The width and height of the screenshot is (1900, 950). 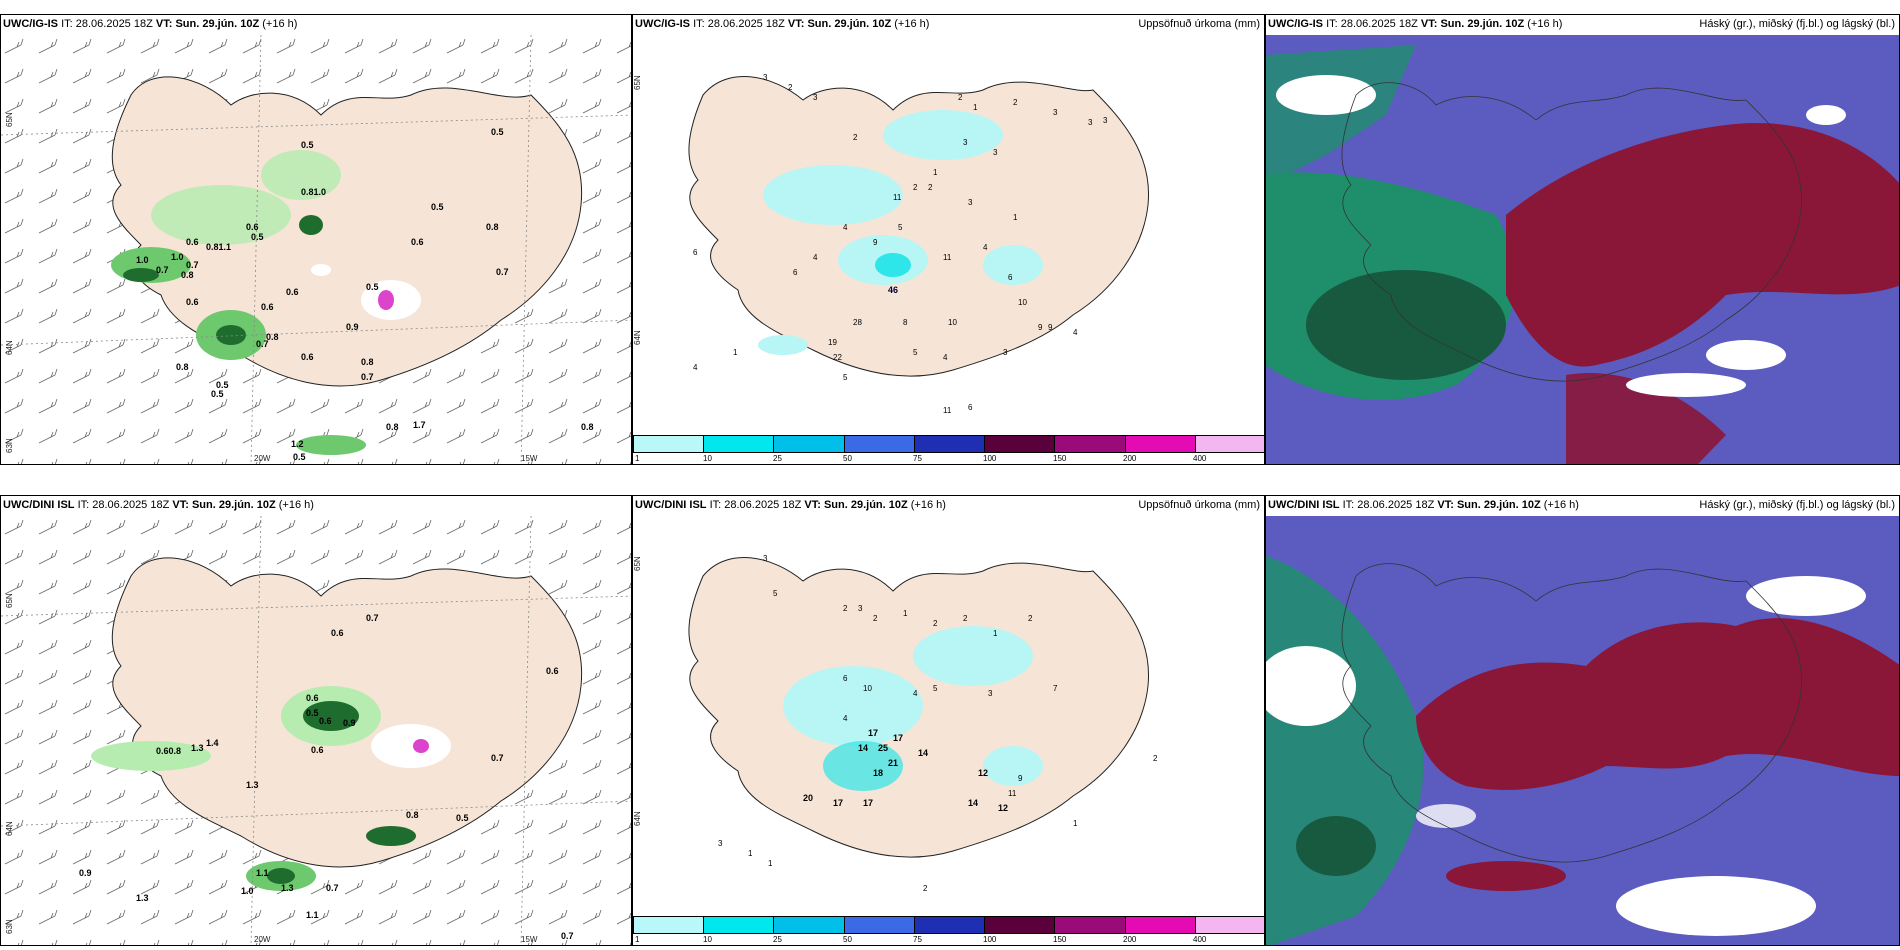 What do you see at coordinates (9, 445) in the screenshot?
I see `lat-label: 63N` at bounding box center [9, 445].